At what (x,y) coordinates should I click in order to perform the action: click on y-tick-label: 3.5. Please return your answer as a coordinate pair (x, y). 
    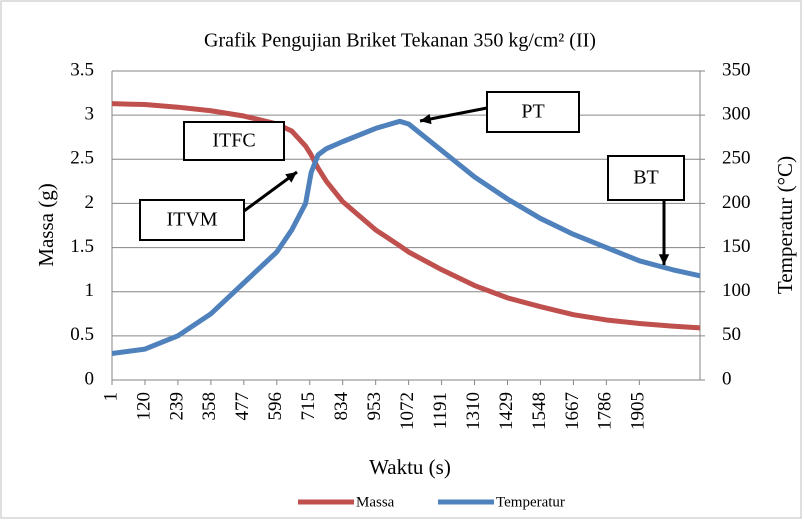
    Looking at the image, I should click on (82, 69).